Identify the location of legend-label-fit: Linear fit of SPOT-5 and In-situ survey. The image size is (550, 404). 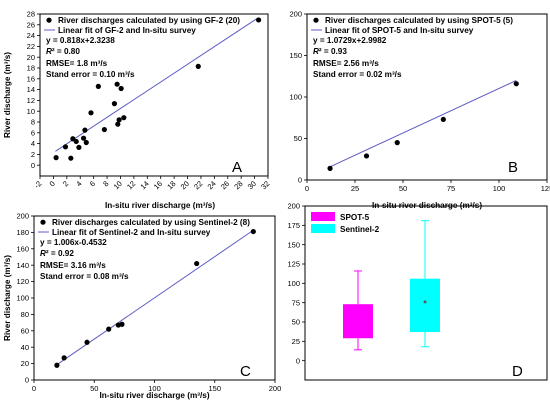
(399, 30).